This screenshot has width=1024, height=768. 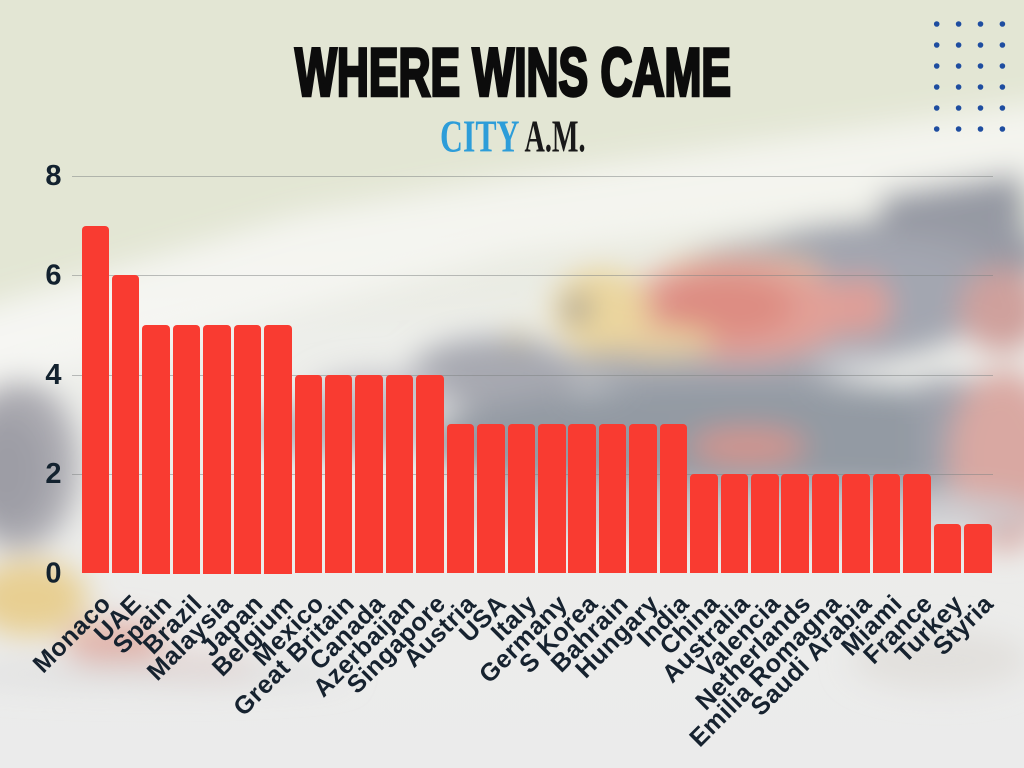 What do you see at coordinates (53, 275) in the screenshot?
I see `svg-text: 6` at bounding box center [53, 275].